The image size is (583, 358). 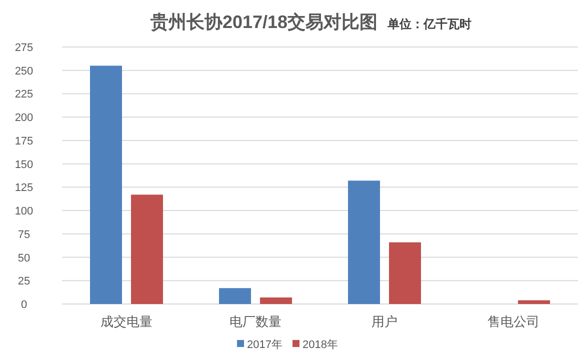 I want to click on x-tick-label: 电厂数量, so click(x=256, y=321).